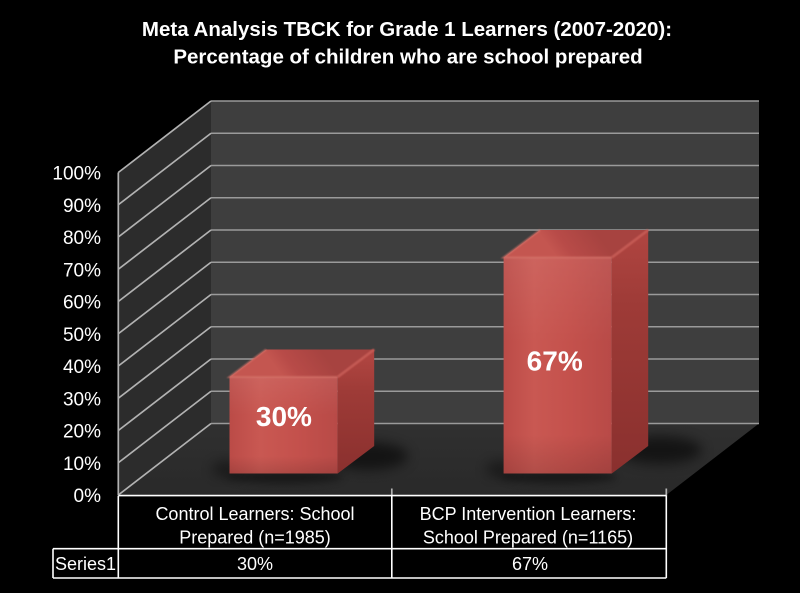 The image size is (800, 593). Describe the element at coordinates (528, 538) in the screenshot. I see `svg-text: School Prepared (n=1165)` at that location.